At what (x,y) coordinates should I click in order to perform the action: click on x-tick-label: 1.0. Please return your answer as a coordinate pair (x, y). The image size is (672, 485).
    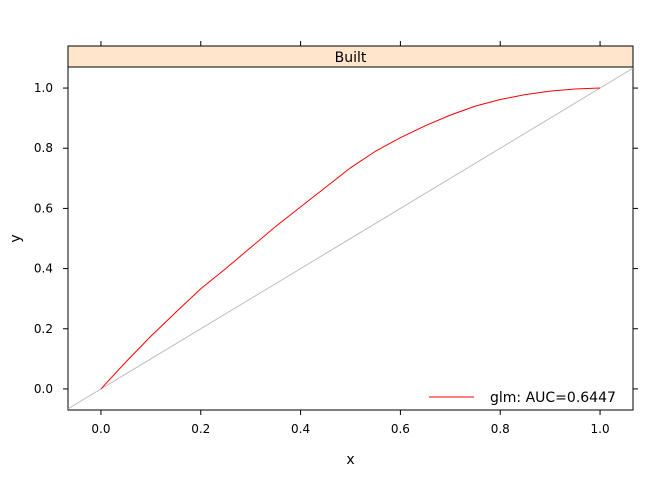
    Looking at the image, I should click on (600, 429).